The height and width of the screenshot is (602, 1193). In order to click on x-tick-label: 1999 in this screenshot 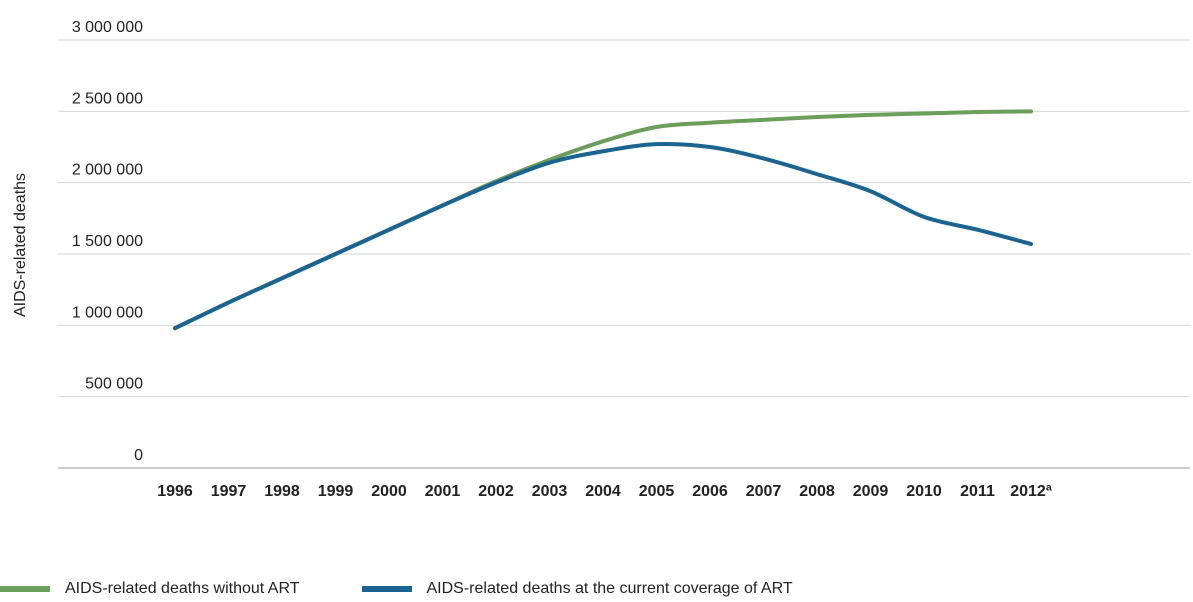, I will do `click(336, 491)`.